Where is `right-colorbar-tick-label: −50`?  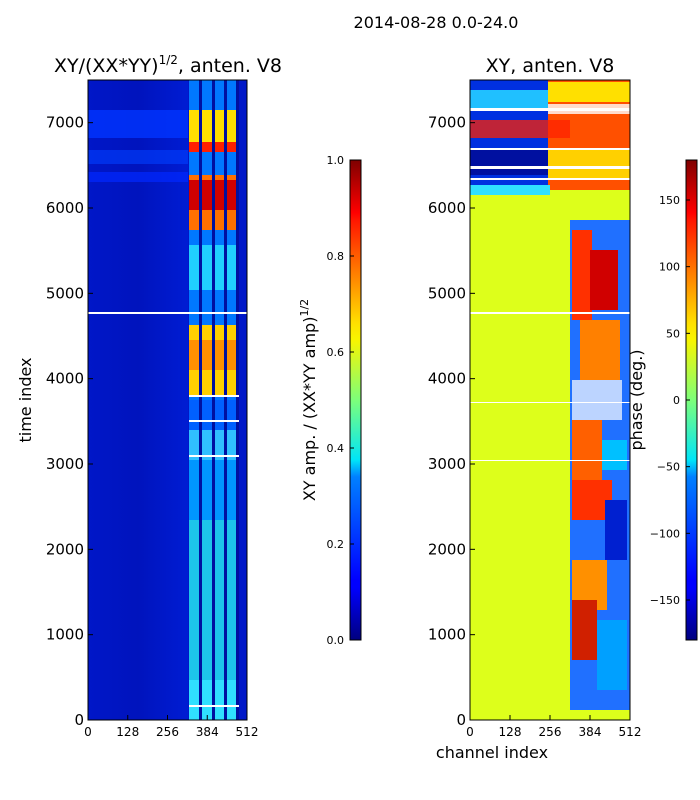 right-colorbar-tick-label: −50 is located at coordinates (668, 467).